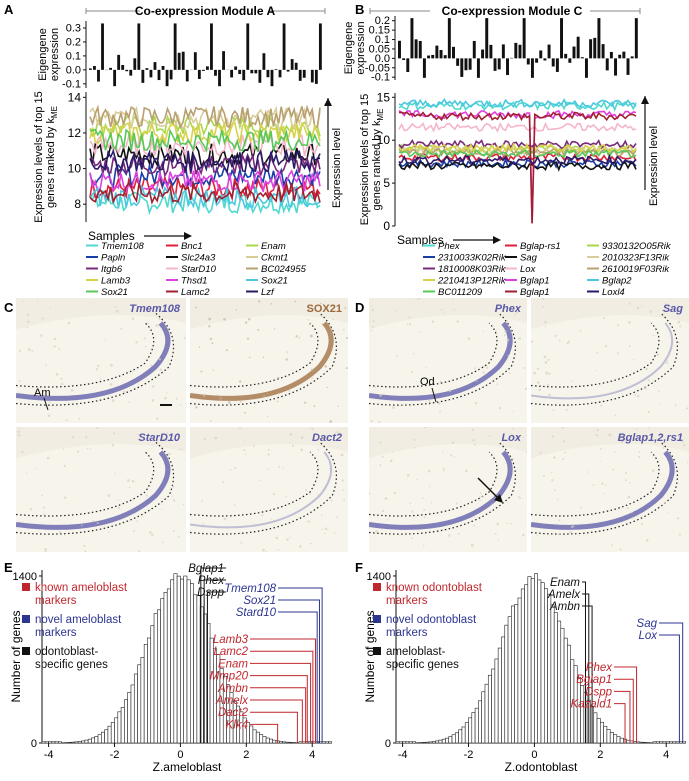 The image size is (689, 781). I want to click on micrograph-label: StarD10, so click(159, 438).